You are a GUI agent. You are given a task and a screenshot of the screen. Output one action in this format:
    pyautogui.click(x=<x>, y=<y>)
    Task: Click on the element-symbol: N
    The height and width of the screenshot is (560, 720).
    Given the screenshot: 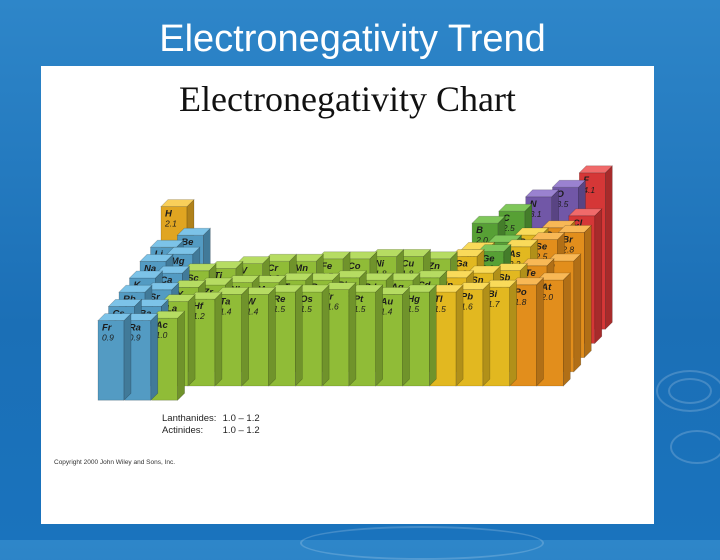 What is the action you would take?
    pyautogui.click(x=534, y=204)
    